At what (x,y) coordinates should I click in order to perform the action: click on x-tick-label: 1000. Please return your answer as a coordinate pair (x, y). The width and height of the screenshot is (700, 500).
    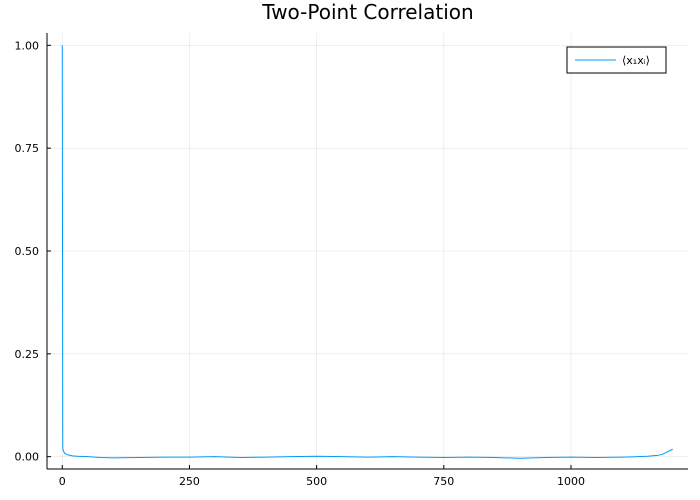
    Looking at the image, I should click on (571, 481).